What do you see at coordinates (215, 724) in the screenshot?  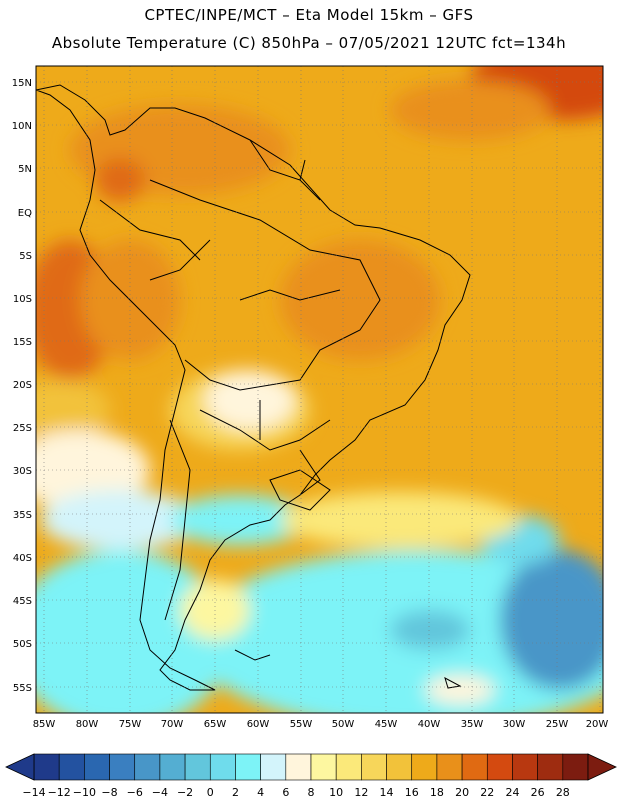 I see `lon-label: 65W` at bounding box center [215, 724].